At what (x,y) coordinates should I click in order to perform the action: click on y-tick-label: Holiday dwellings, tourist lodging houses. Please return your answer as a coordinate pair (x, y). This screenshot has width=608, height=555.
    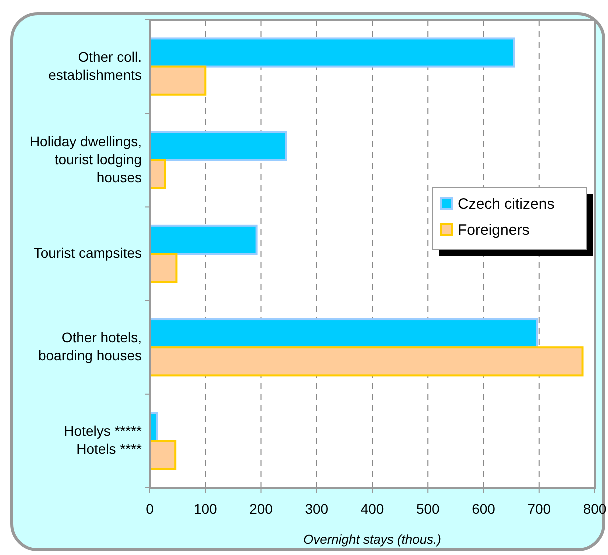
    Looking at the image, I should click on (86, 159).